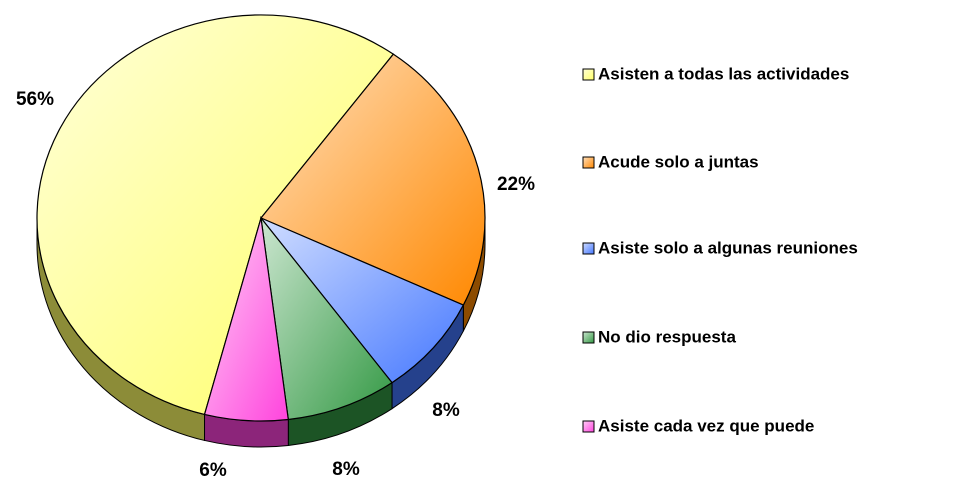 This screenshot has width=977, height=483. What do you see at coordinates (728, 247) in the screenshot?
I see `legend-label: Asiste solo a algunas reuniones` at bounding box center [728, 247].